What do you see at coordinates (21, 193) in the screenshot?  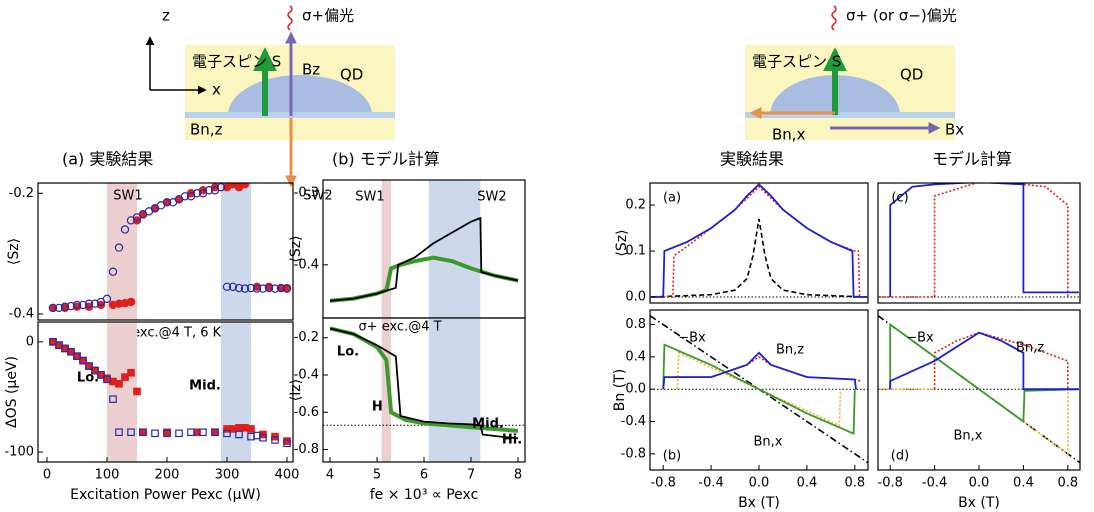 I see `y-tick-label: -0.2` at bounding box center [21, 193].